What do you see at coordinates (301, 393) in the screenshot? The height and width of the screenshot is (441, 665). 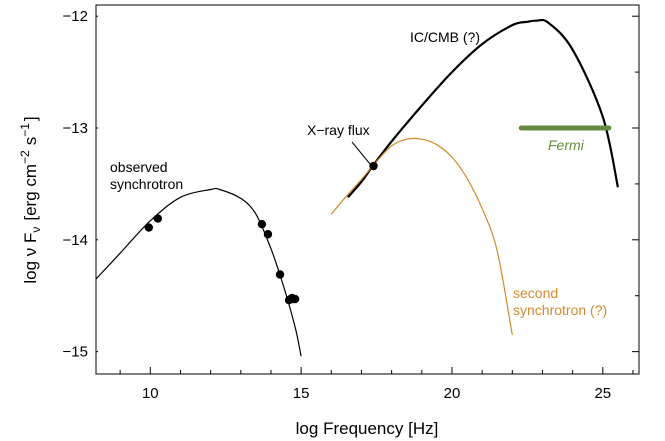 I see `x-tick-label: 15` at bounding box center [301, 393].